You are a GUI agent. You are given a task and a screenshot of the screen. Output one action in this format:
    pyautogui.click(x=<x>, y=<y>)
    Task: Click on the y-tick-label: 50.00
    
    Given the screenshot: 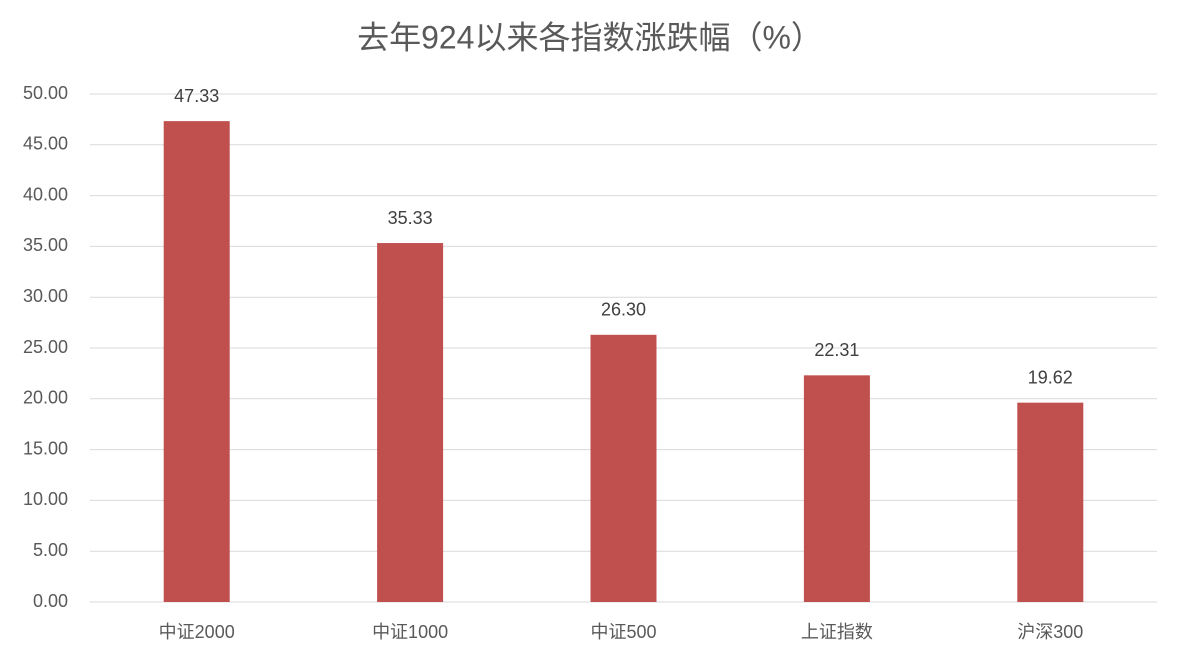 What is the action you would take?
    pyautogui.click(x=45, y=93)
    